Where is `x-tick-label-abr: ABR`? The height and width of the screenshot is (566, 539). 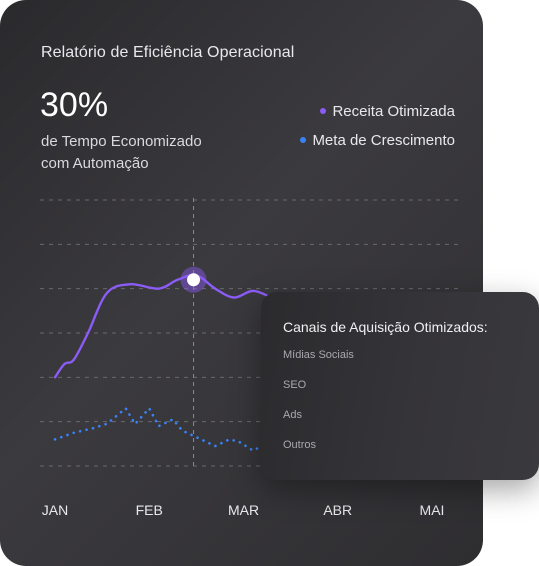
x-tick-label-abr: ABR is located at coordinates (338, 510).